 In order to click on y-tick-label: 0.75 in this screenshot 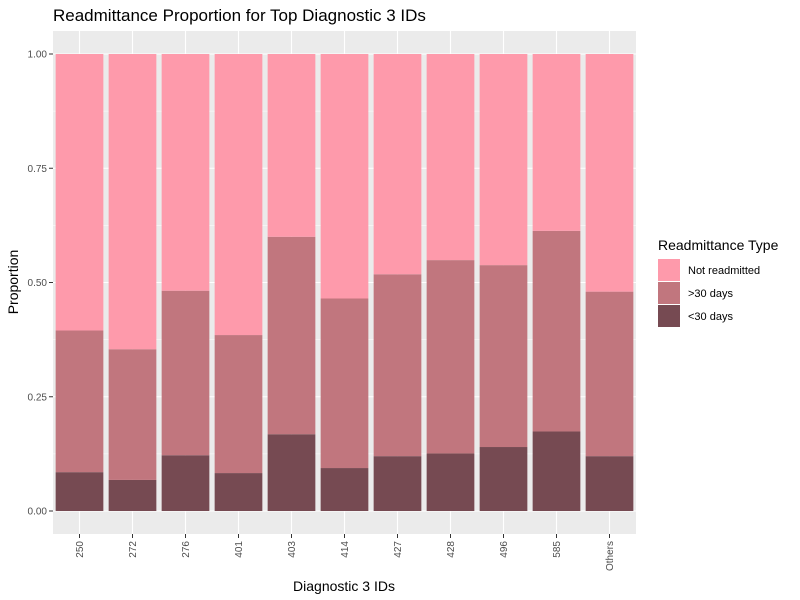, I will do `click(38, 169)`.